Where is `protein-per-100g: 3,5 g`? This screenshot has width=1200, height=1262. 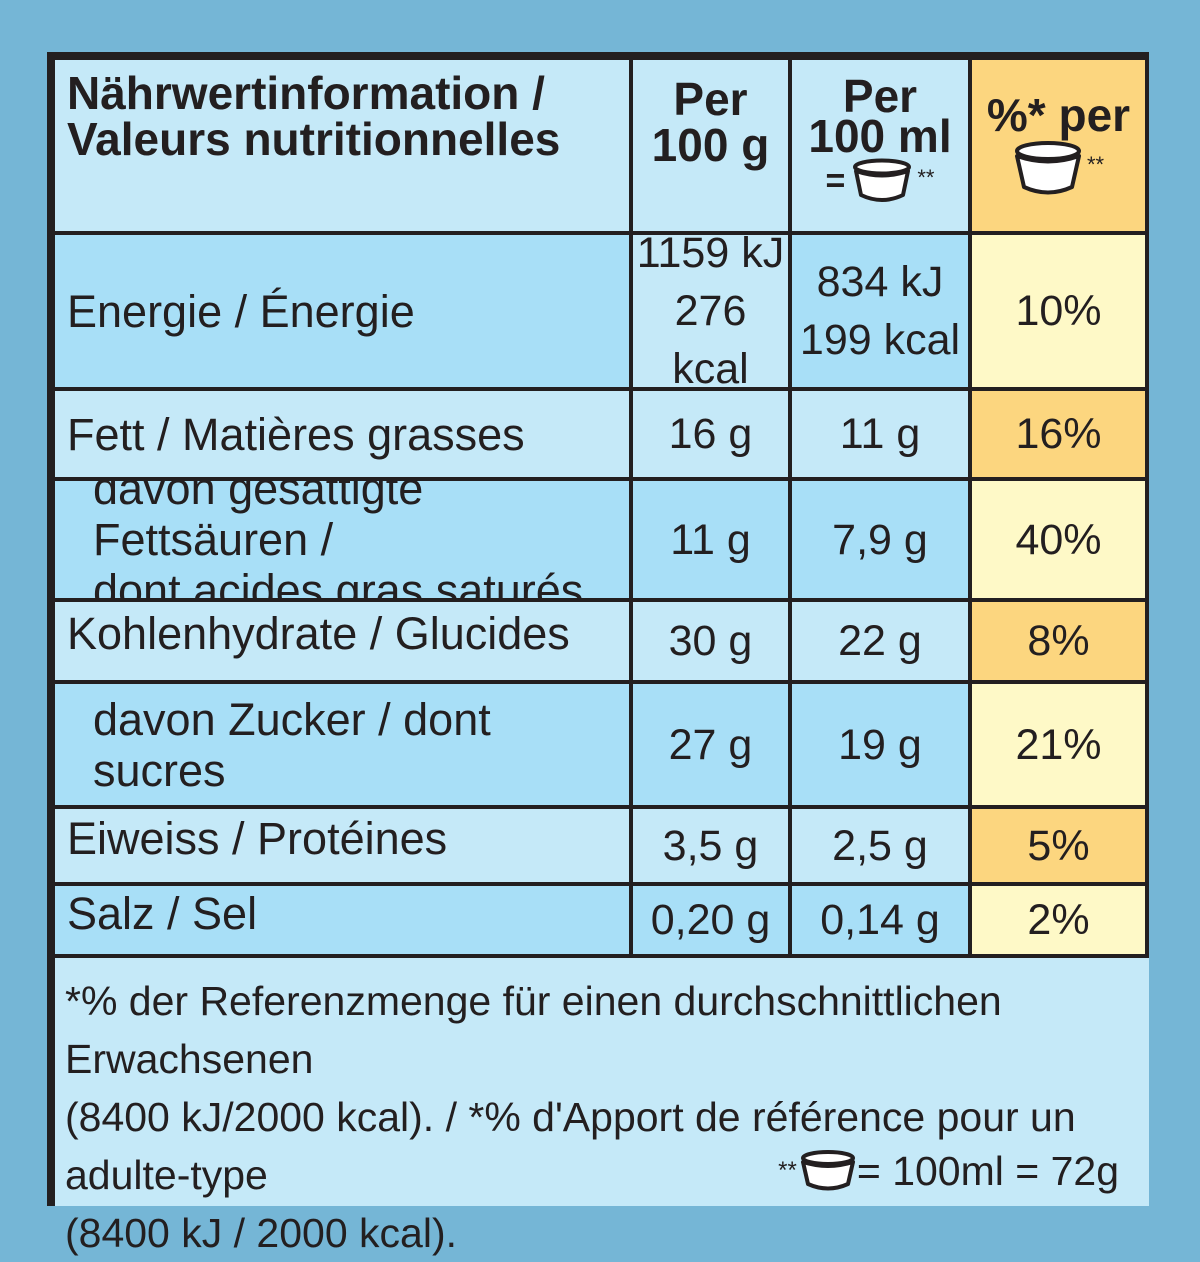
protein-per-100g: 3,5 g is located at coordinates (710, 845).